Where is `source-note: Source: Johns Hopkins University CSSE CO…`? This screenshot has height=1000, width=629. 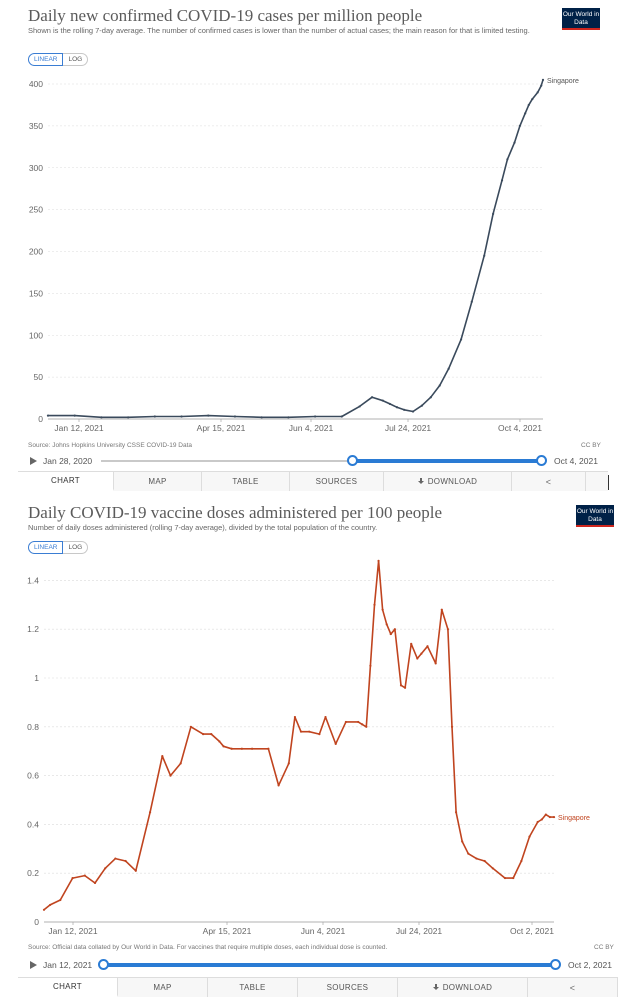
source-note: Source: Johns Hopkins University CSSE CO… is located at coordinates (110, 445).